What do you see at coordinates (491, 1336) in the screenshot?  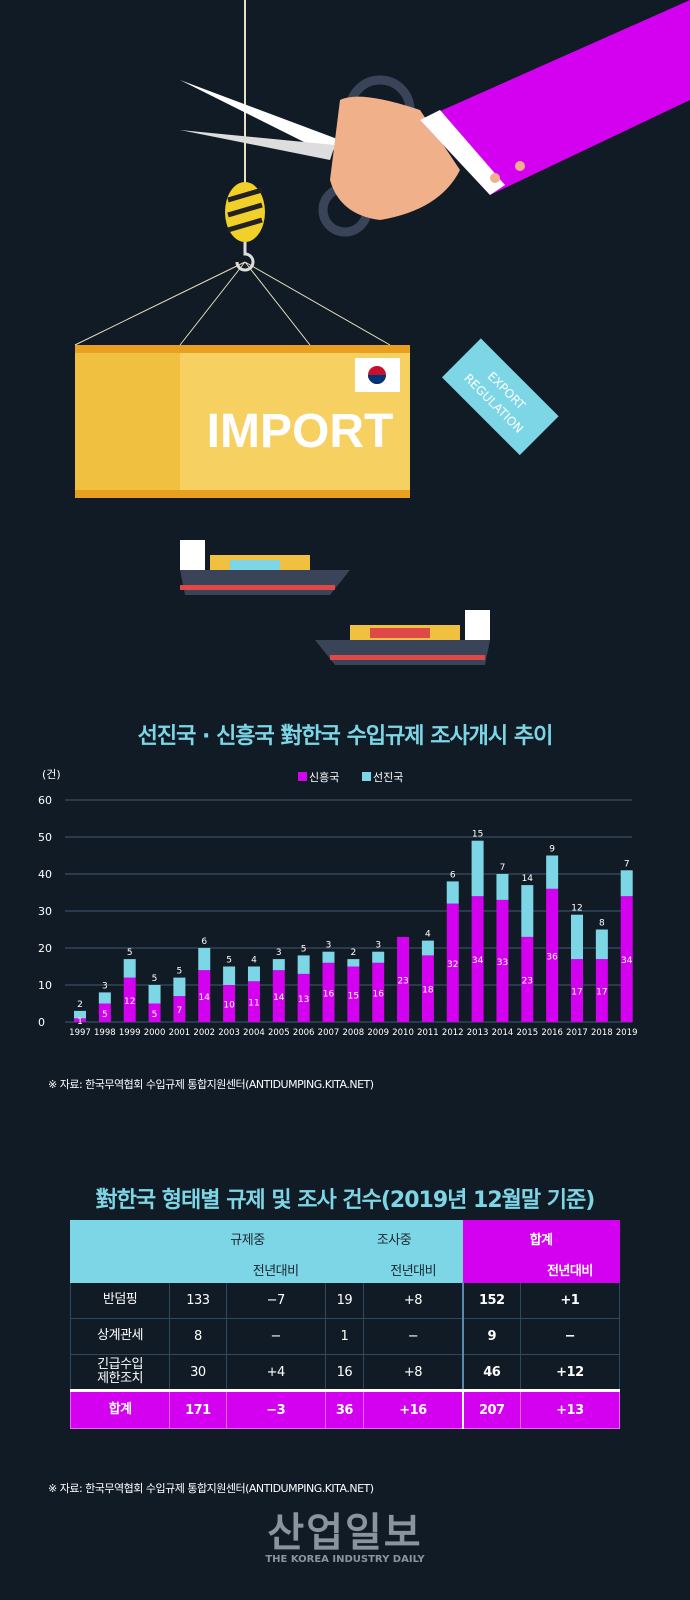 I see `table-cell: 9` at bounding box center [491, 1336].